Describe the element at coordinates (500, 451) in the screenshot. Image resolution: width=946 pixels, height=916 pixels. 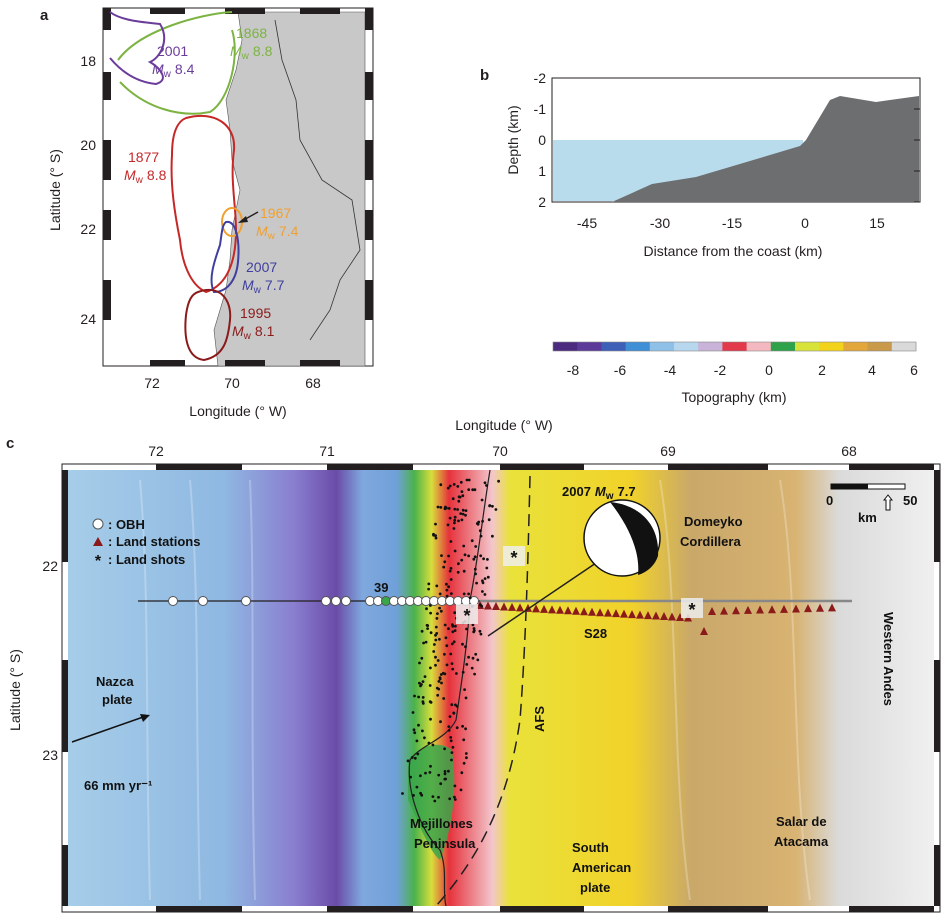
I see `panel-c-xtick: 70` at that location.